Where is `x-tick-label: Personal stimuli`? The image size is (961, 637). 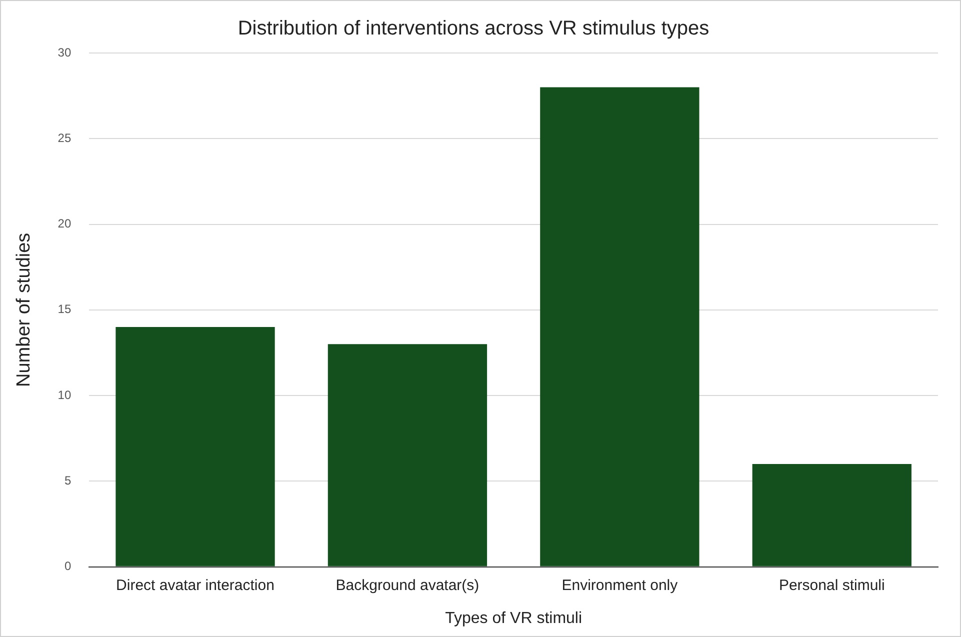 x-tick-label: Personal stimuli is located at coordinates (831, 585).